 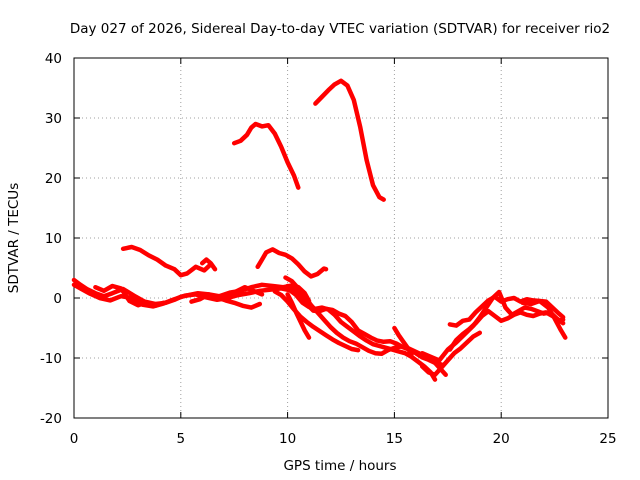 I want to click on y-tick-label: -20, so click(x=51, y=419).